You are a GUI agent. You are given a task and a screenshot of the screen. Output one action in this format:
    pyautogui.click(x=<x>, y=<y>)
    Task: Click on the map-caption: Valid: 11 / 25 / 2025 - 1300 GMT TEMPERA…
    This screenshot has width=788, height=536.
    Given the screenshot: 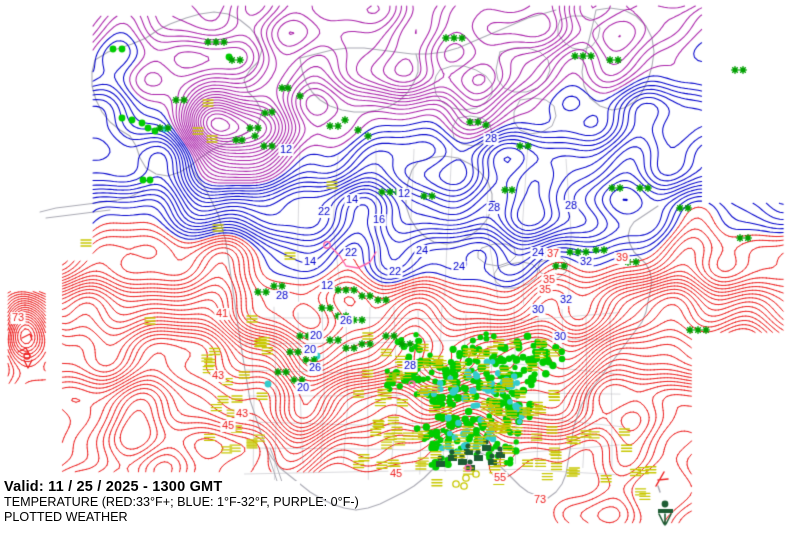 What is the action you would take?
    pyautogui.click(x=234, y=501)
    